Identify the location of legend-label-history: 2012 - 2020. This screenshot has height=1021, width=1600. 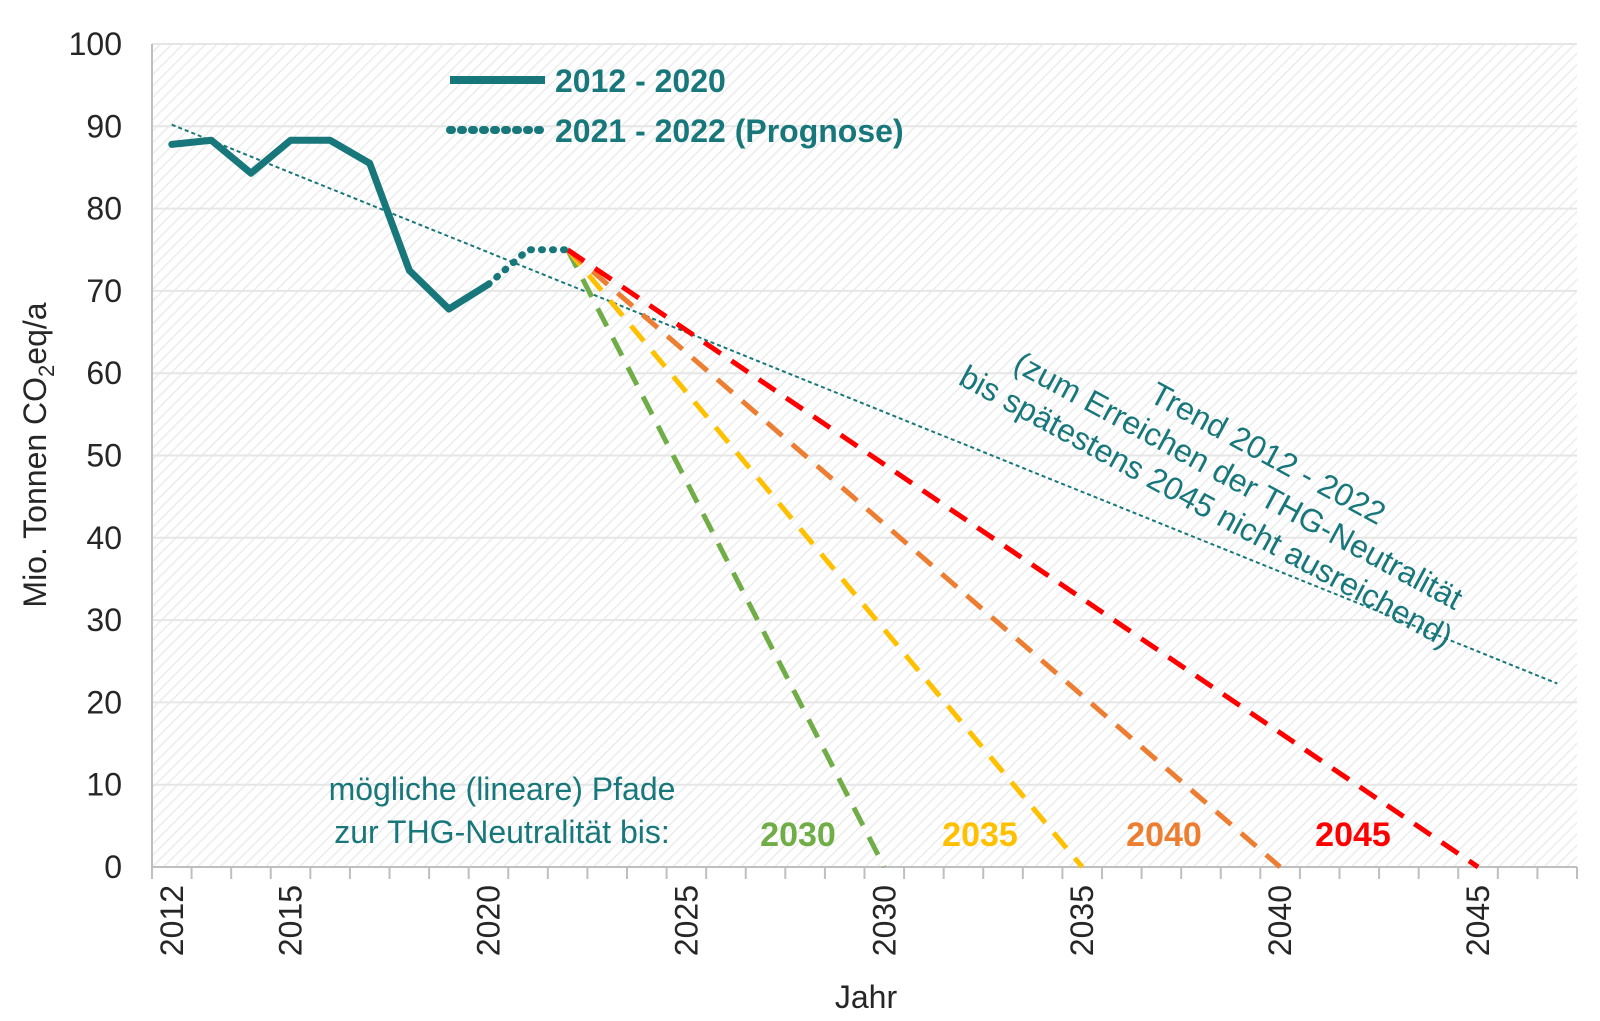
(640, 81).